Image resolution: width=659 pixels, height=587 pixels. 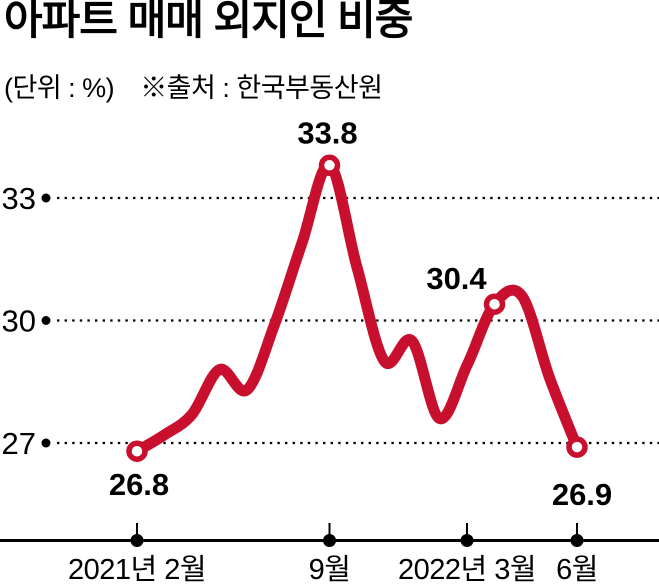 What do you see at coordinates (139, 484) in the screenshot?
I see `data-point-label: 26.8` at bounding box center [139, 484].